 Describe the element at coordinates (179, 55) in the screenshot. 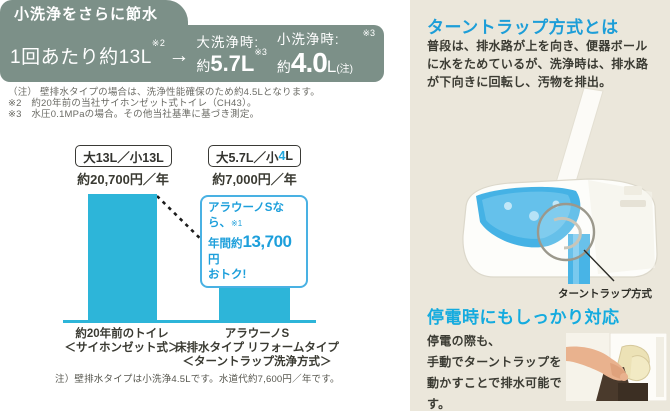

I see `arrow-right-icon: →` at that location.